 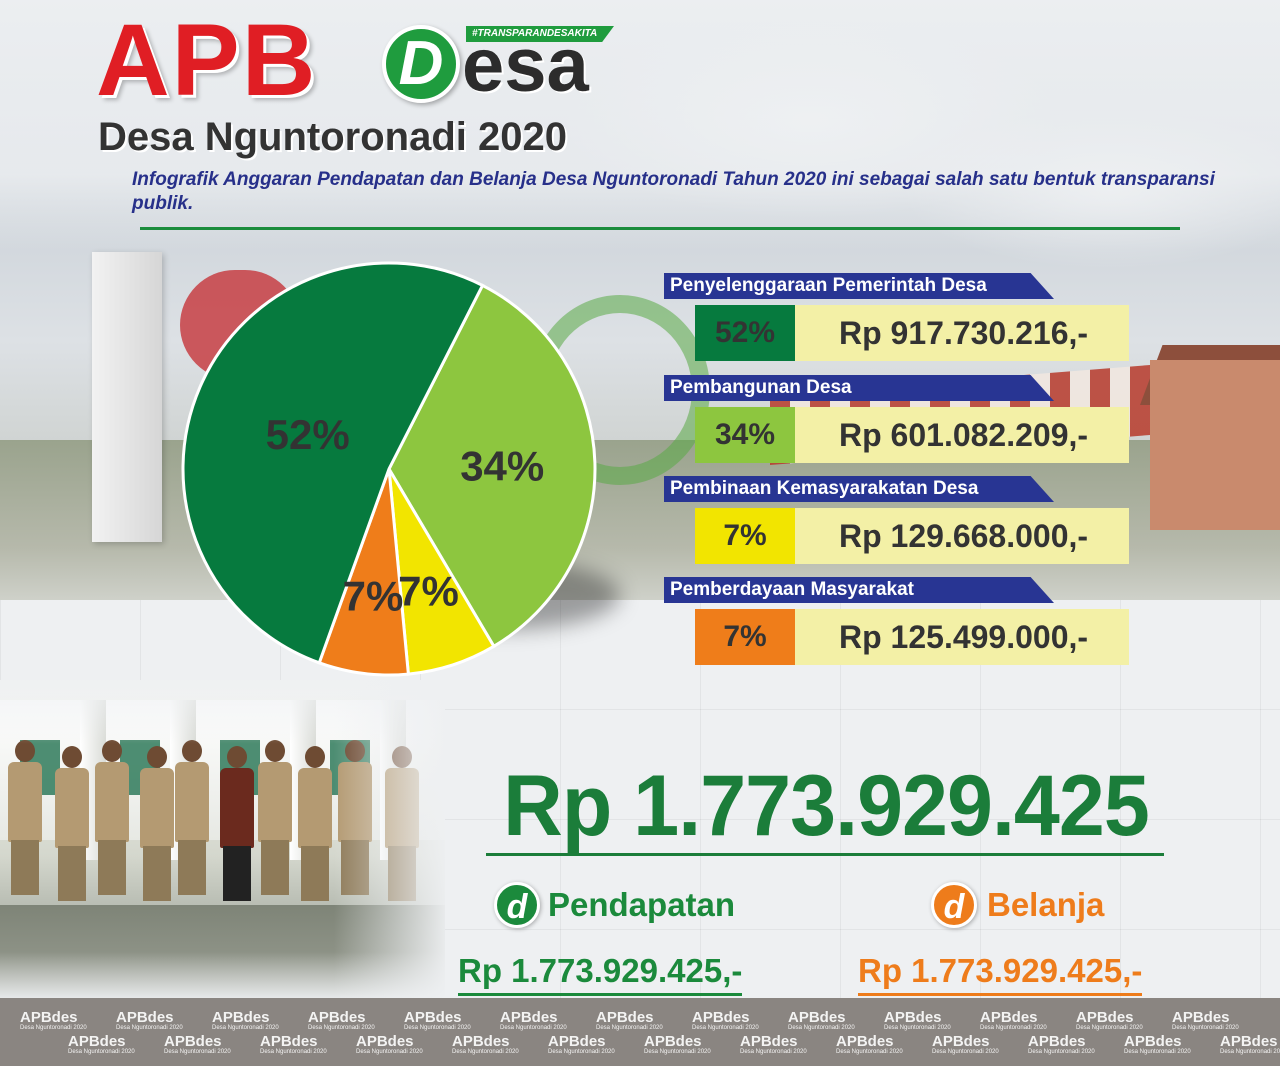 I want to click on logo-d-badge: D, so click(x=421, y=64).